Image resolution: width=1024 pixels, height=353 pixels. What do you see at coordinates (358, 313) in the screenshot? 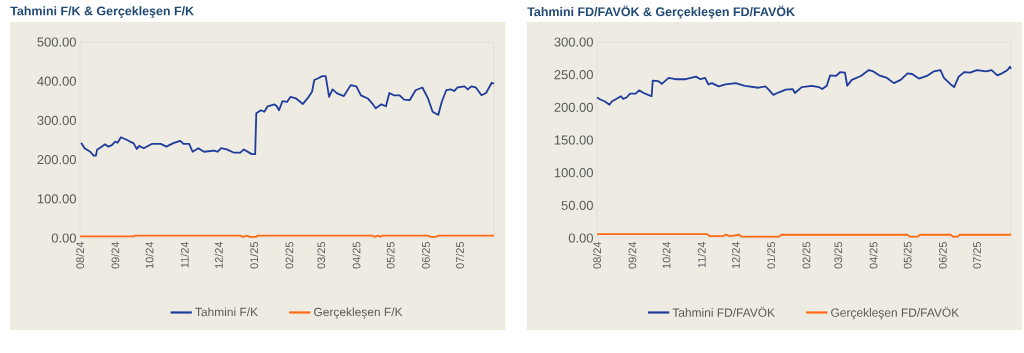
I see `legend-label: Gerçekleşen F/K` at bounding box center [358, 313].